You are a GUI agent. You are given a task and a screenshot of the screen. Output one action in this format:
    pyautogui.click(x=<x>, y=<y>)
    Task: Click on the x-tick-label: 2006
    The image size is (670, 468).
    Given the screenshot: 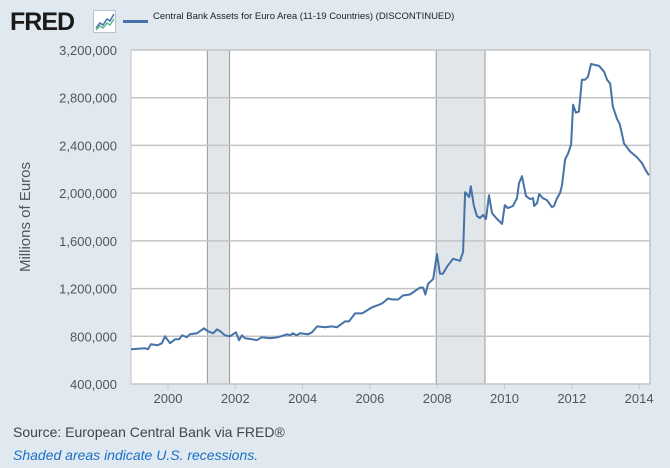 What is the action you would take?
    pyautogui.click(x=369, y=398)
    